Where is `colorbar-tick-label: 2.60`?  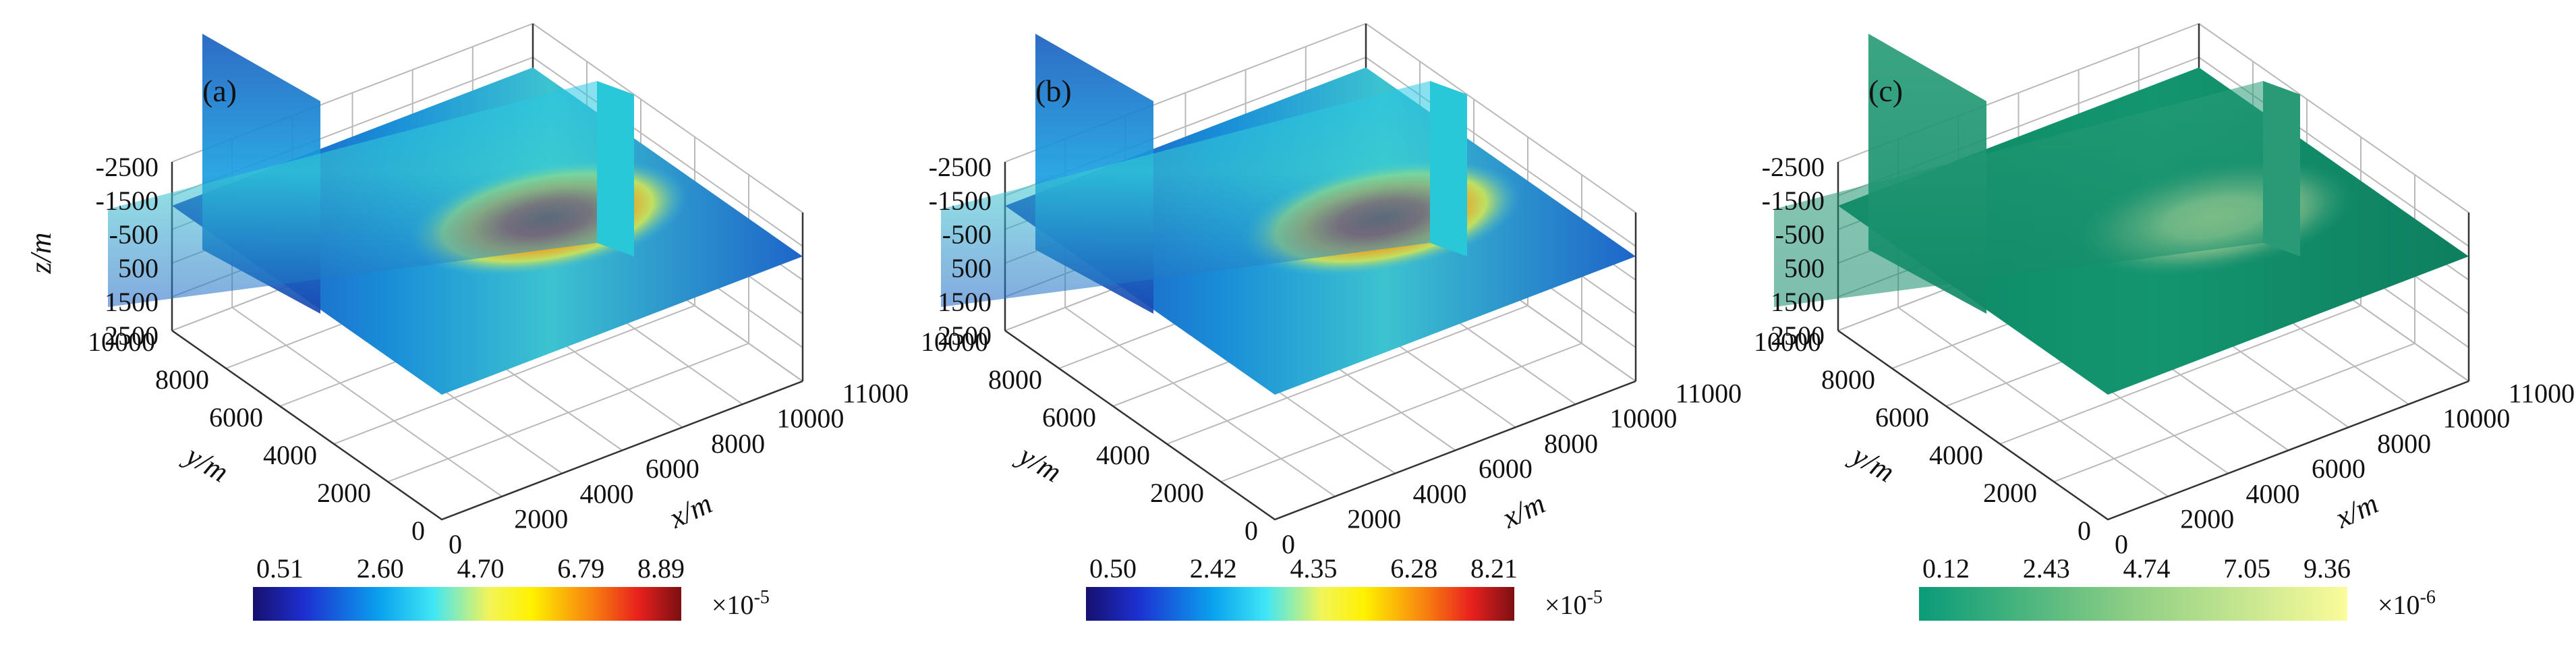
colorbar-tick-label: 2.60 is located at coordinates (380, 568).